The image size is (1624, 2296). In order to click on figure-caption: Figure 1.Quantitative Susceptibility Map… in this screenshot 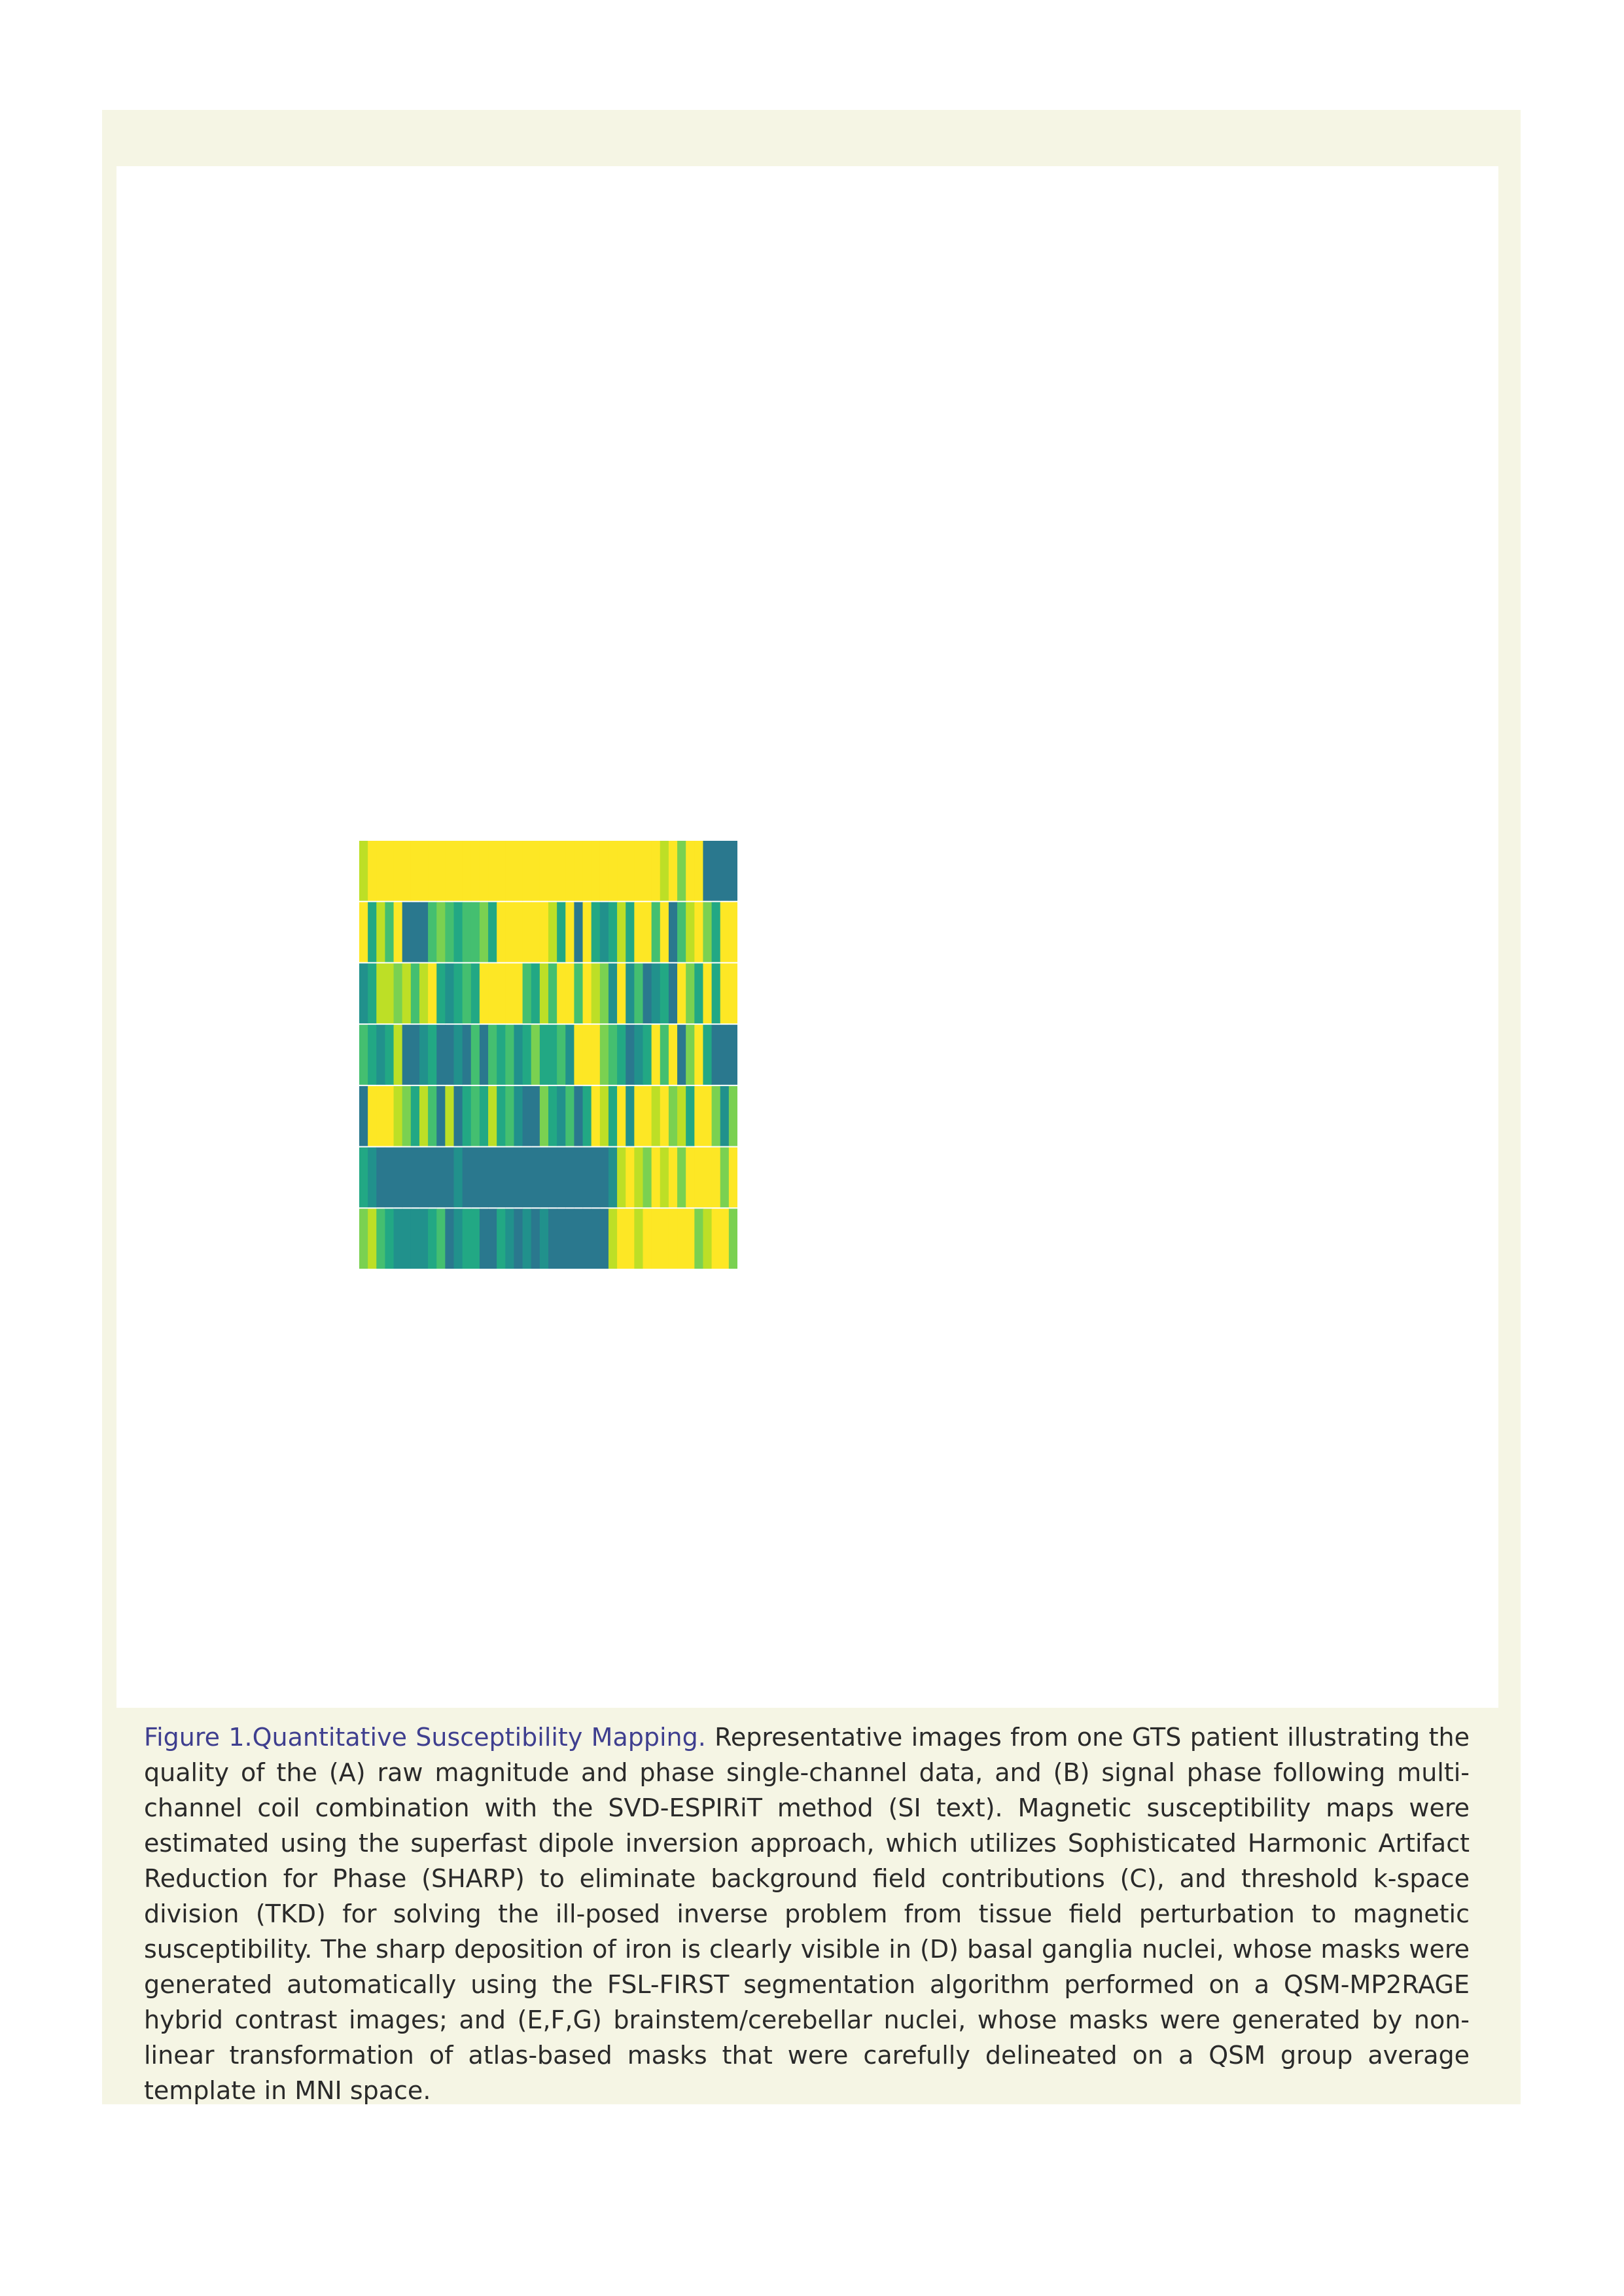, I will do `click(807, 1914)`.